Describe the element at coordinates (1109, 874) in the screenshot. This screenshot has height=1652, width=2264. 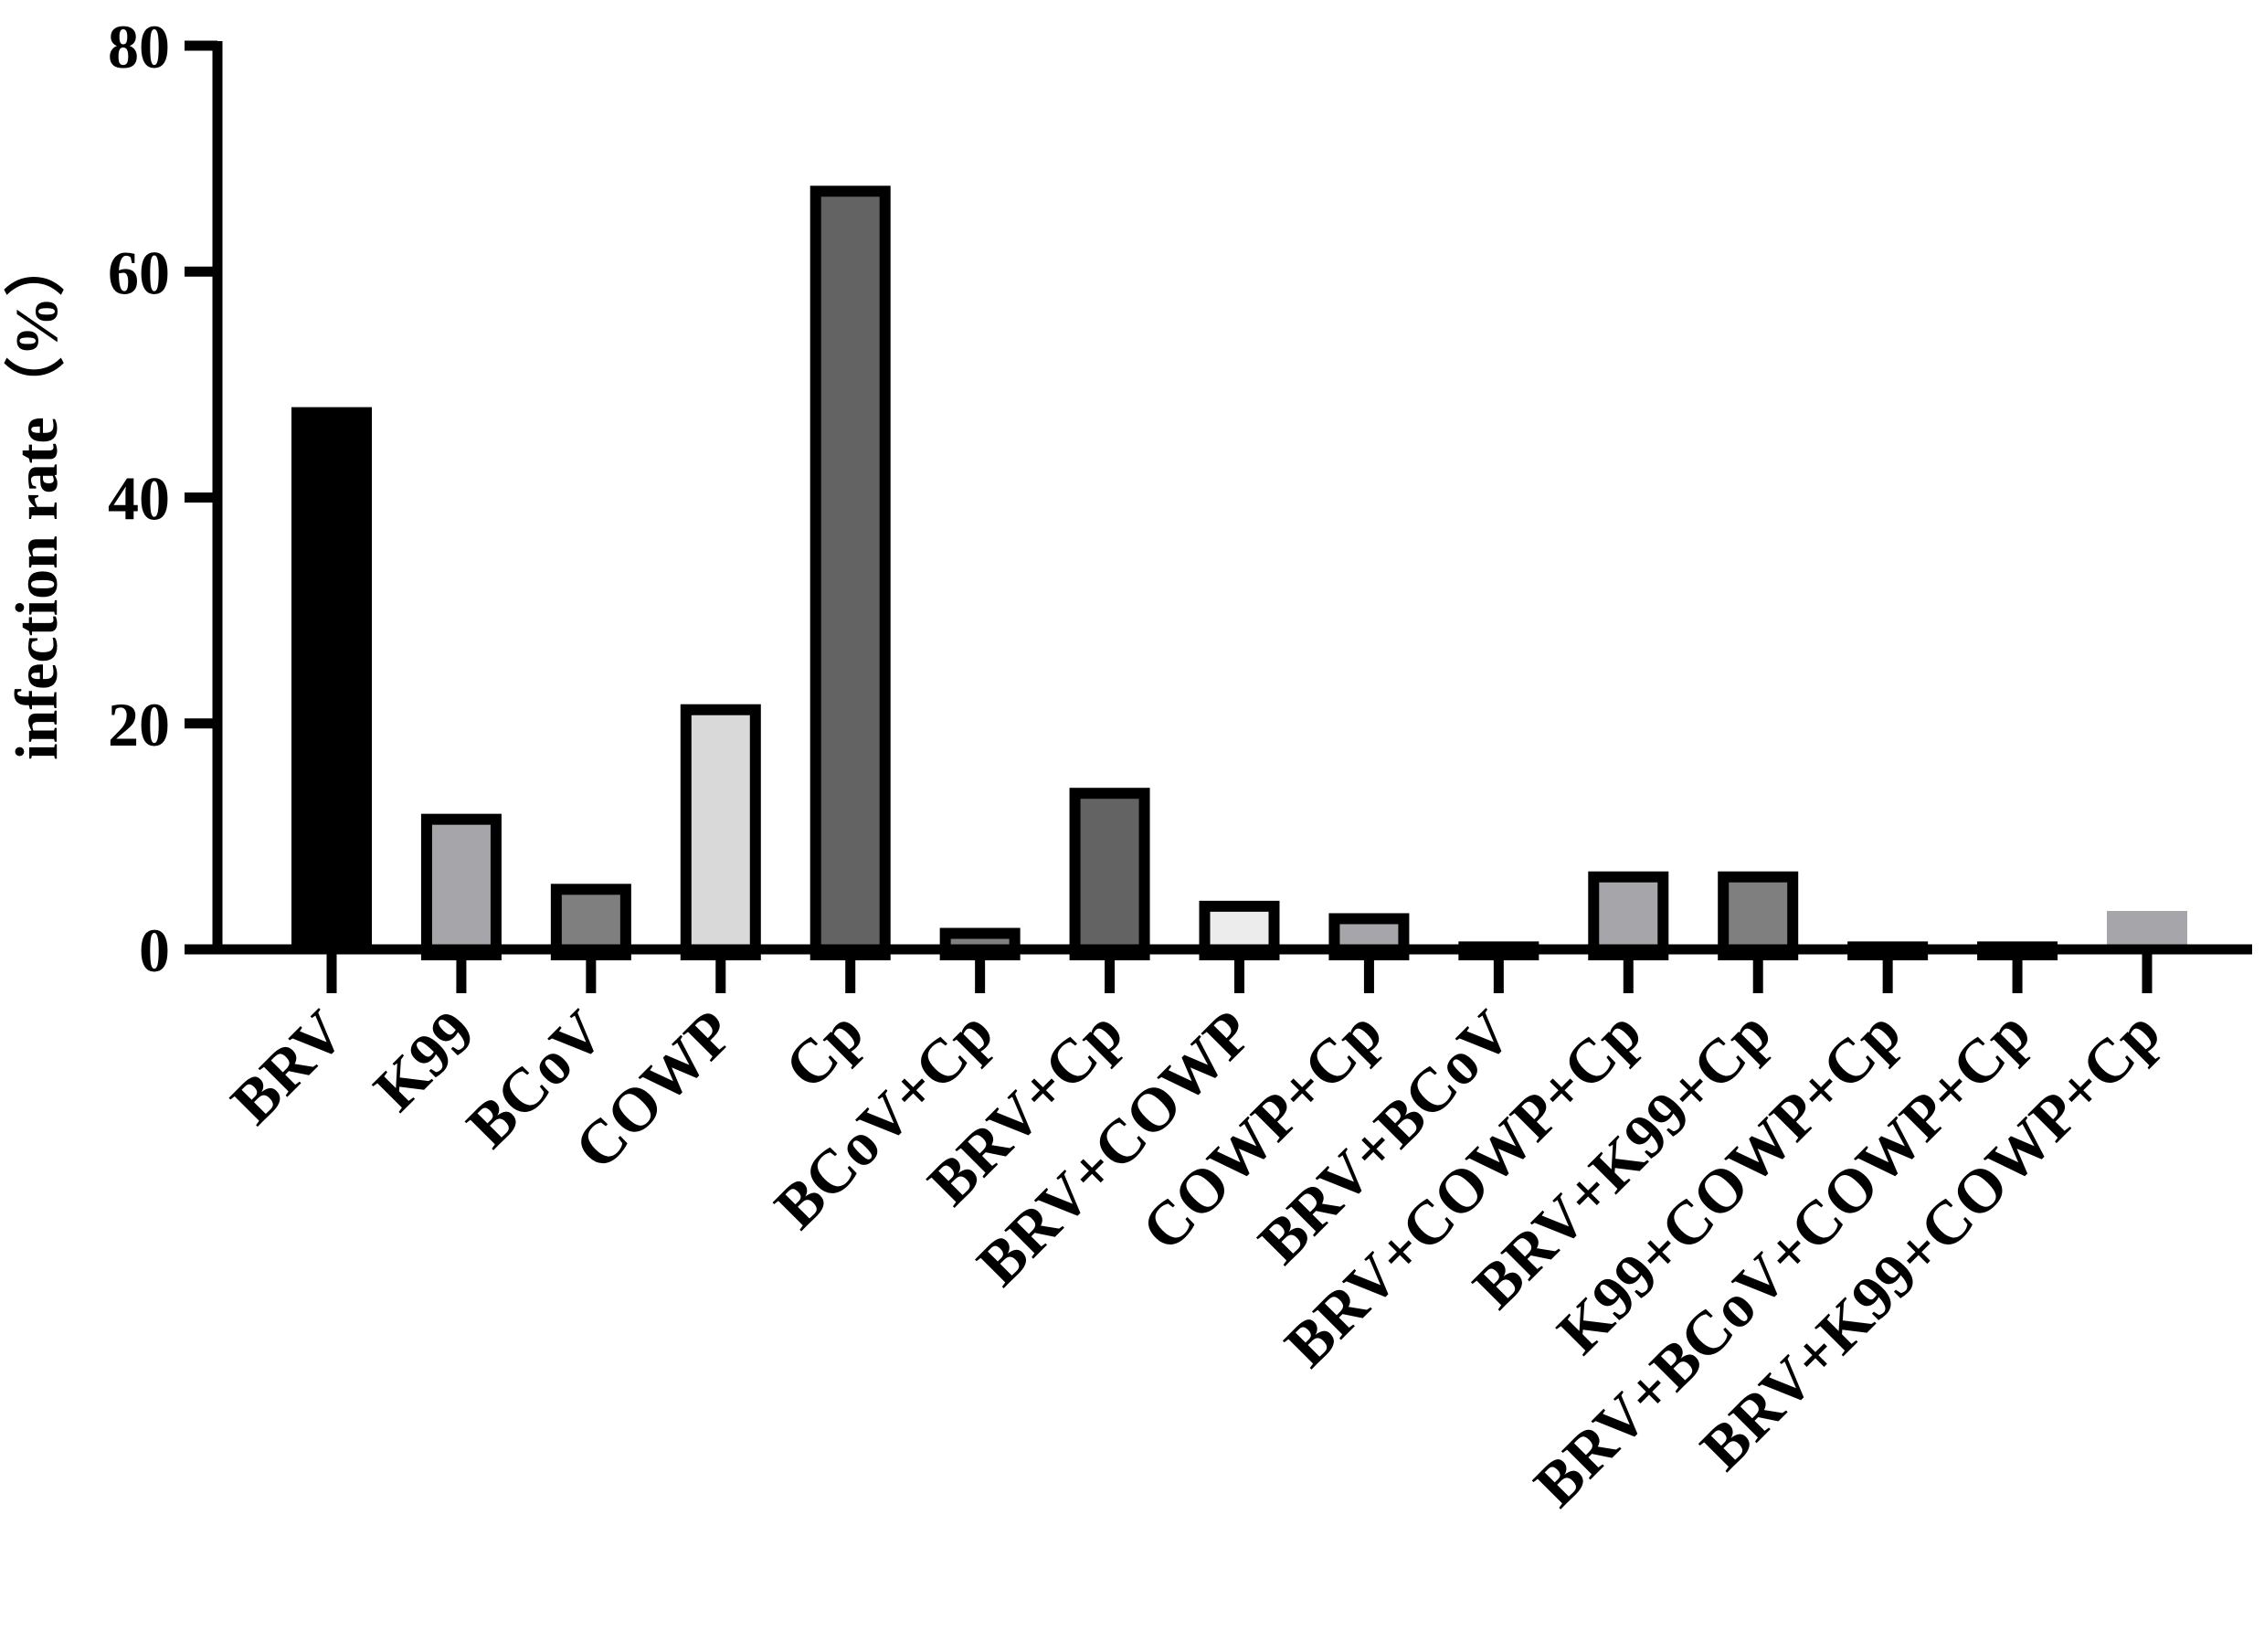
I see `bar-brv-cp` at that location.